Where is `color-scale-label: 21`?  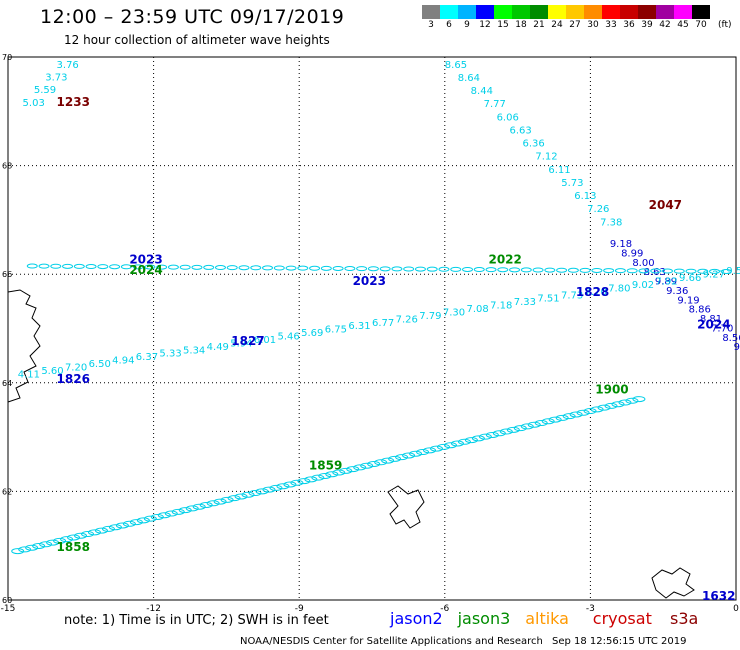 color-scale-label: 21 is located at coordinates (539, 25).